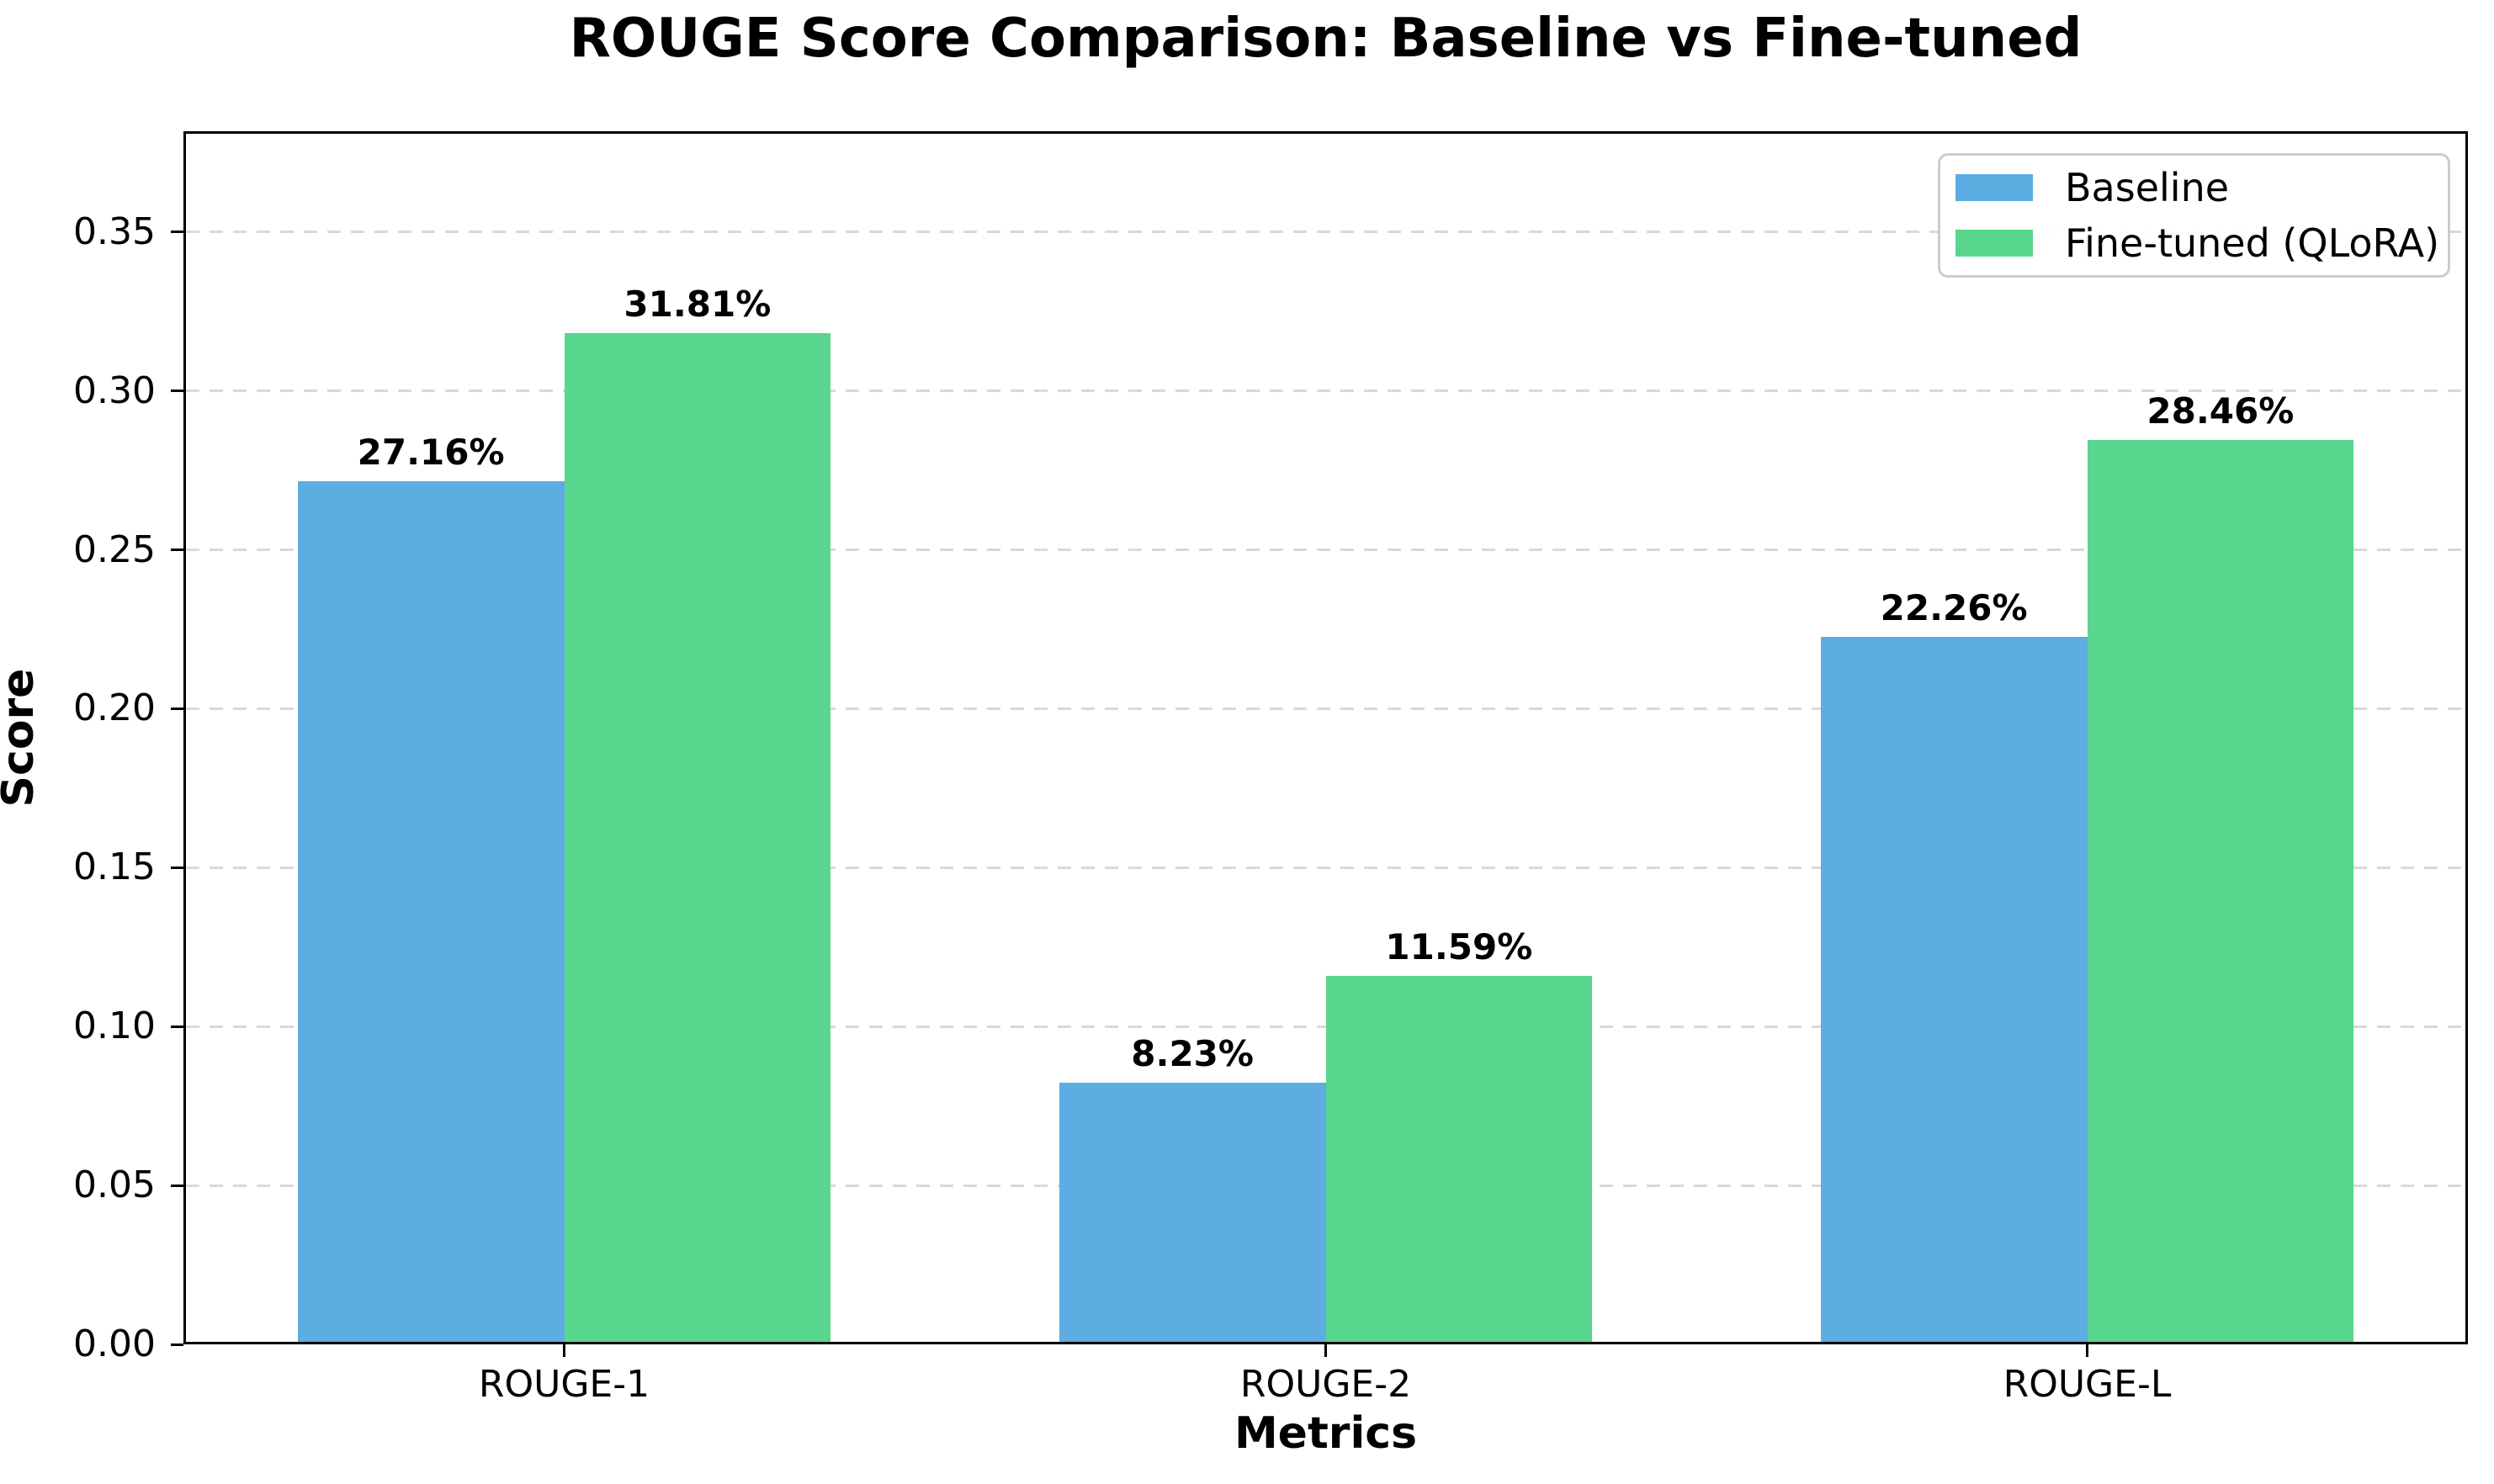  Describe the element at coordinates (1459, 1160) in the screenshot. I see `bar-fine-tuned-qlora--rouge-2` at that location.